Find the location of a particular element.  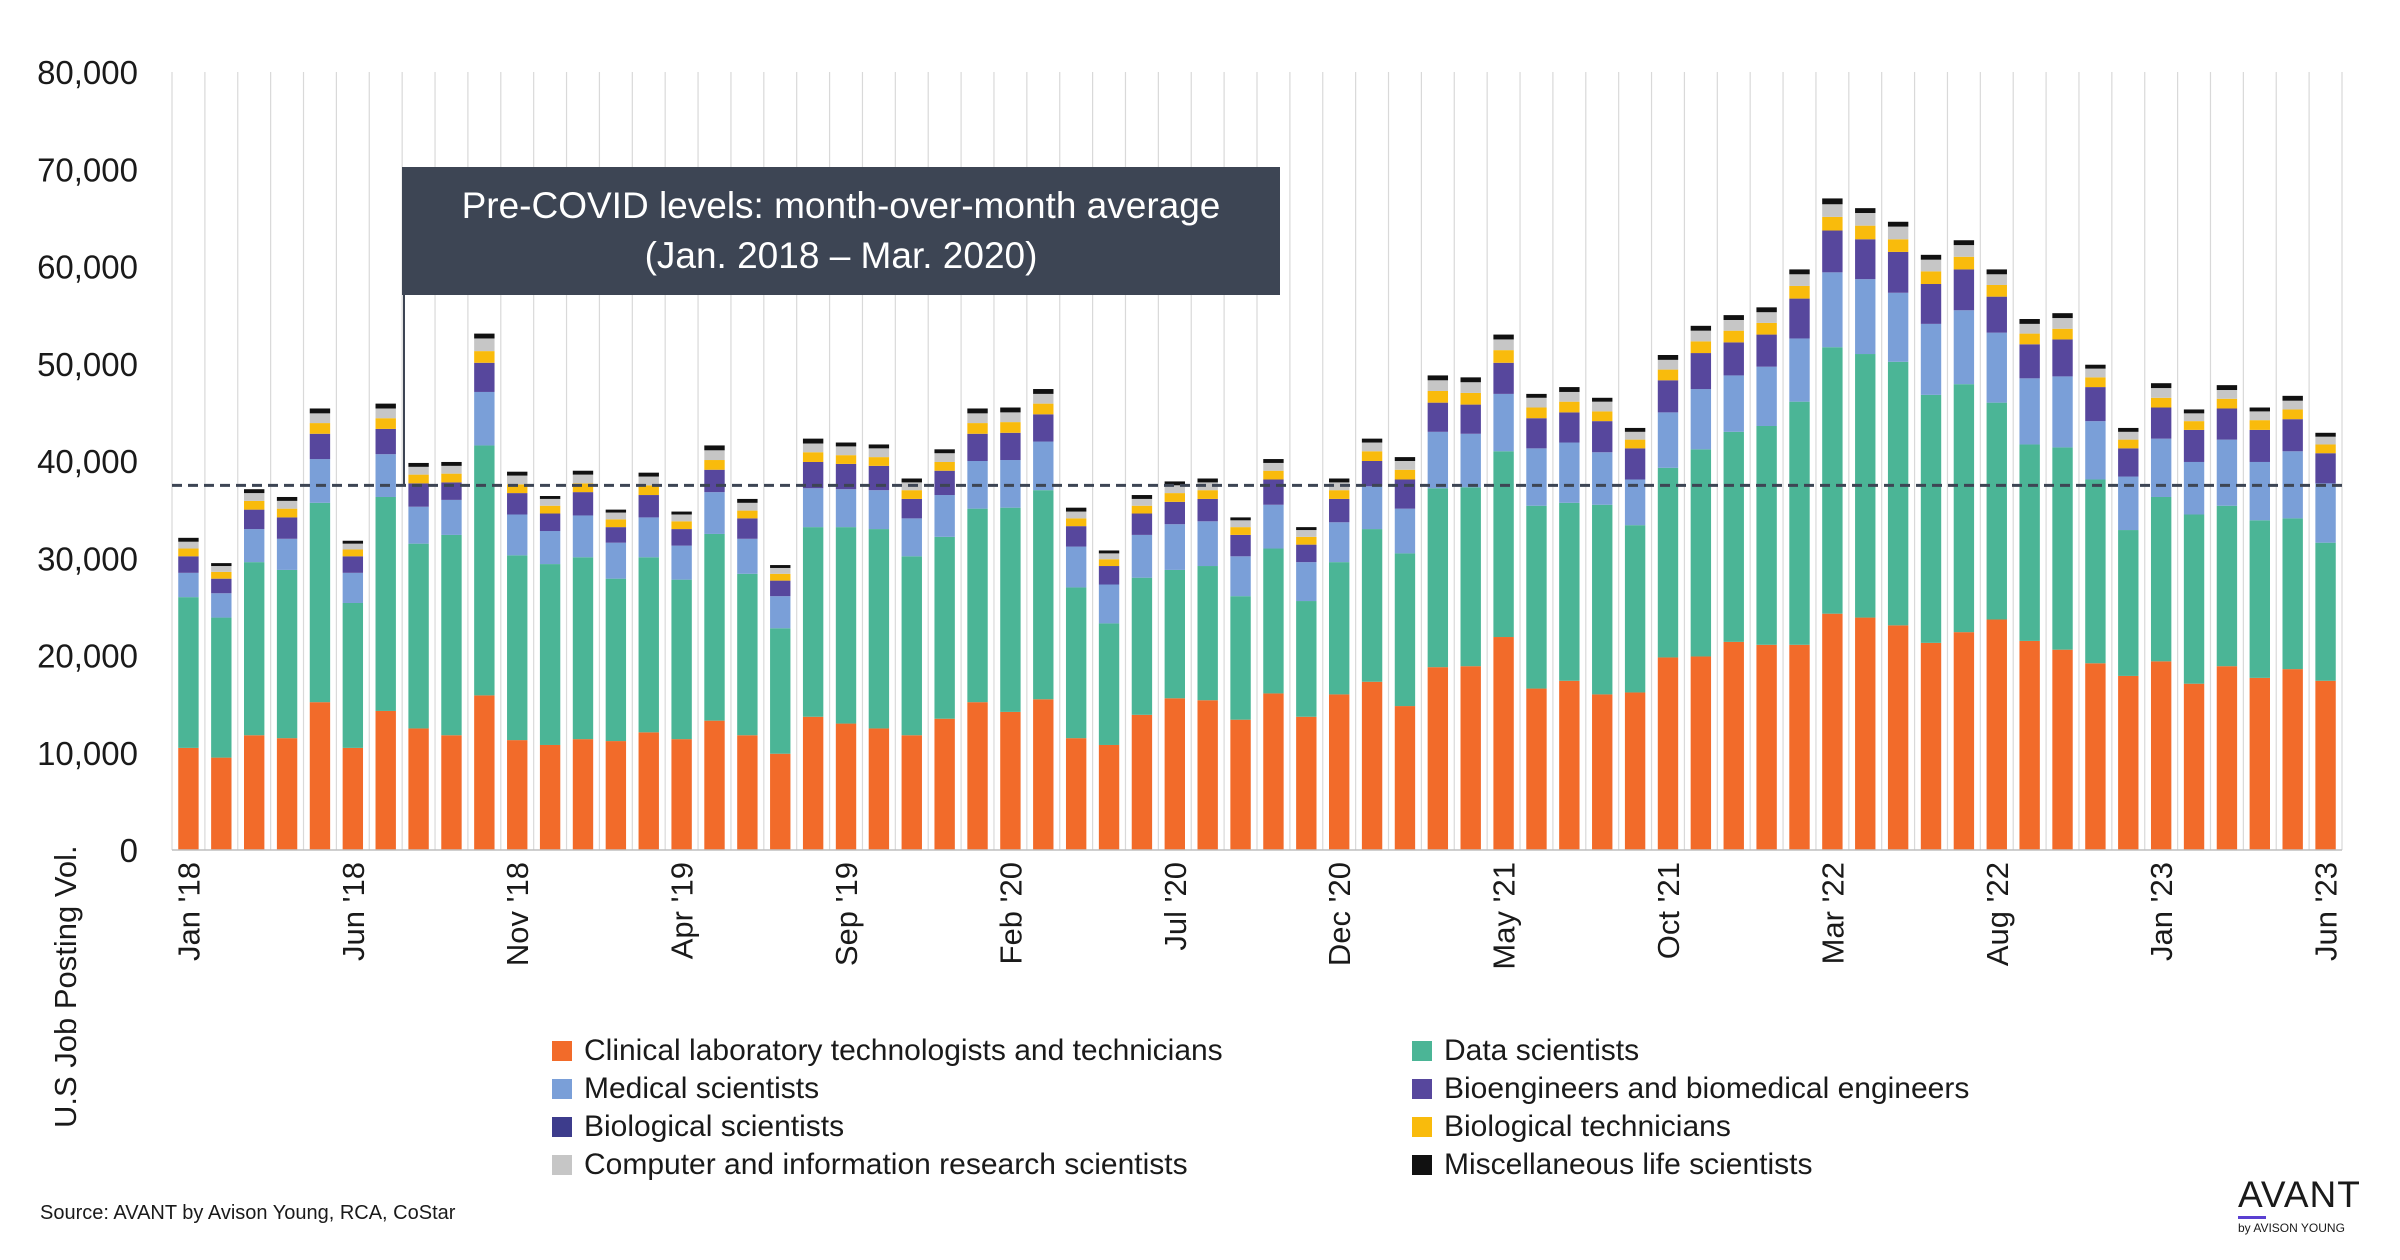

x-tick-label: Sep '19 is located at coordinates (846, 914).